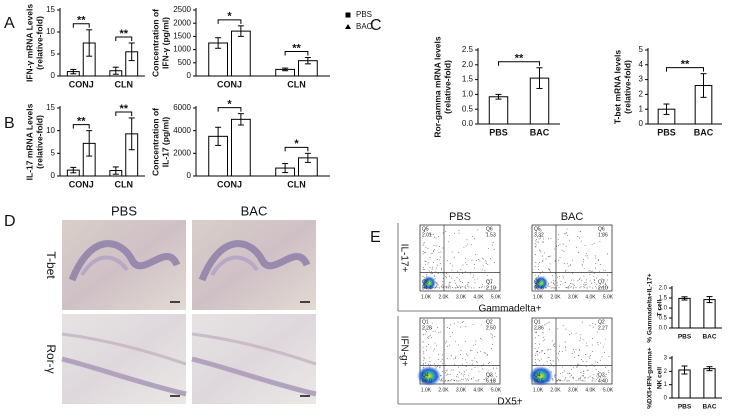 Image resolution: width=738 pixels, height=417 pixels. Describe the element at coordinates (685, 407) in the screenshot. I see `x-tick-label: PBS` at that location.